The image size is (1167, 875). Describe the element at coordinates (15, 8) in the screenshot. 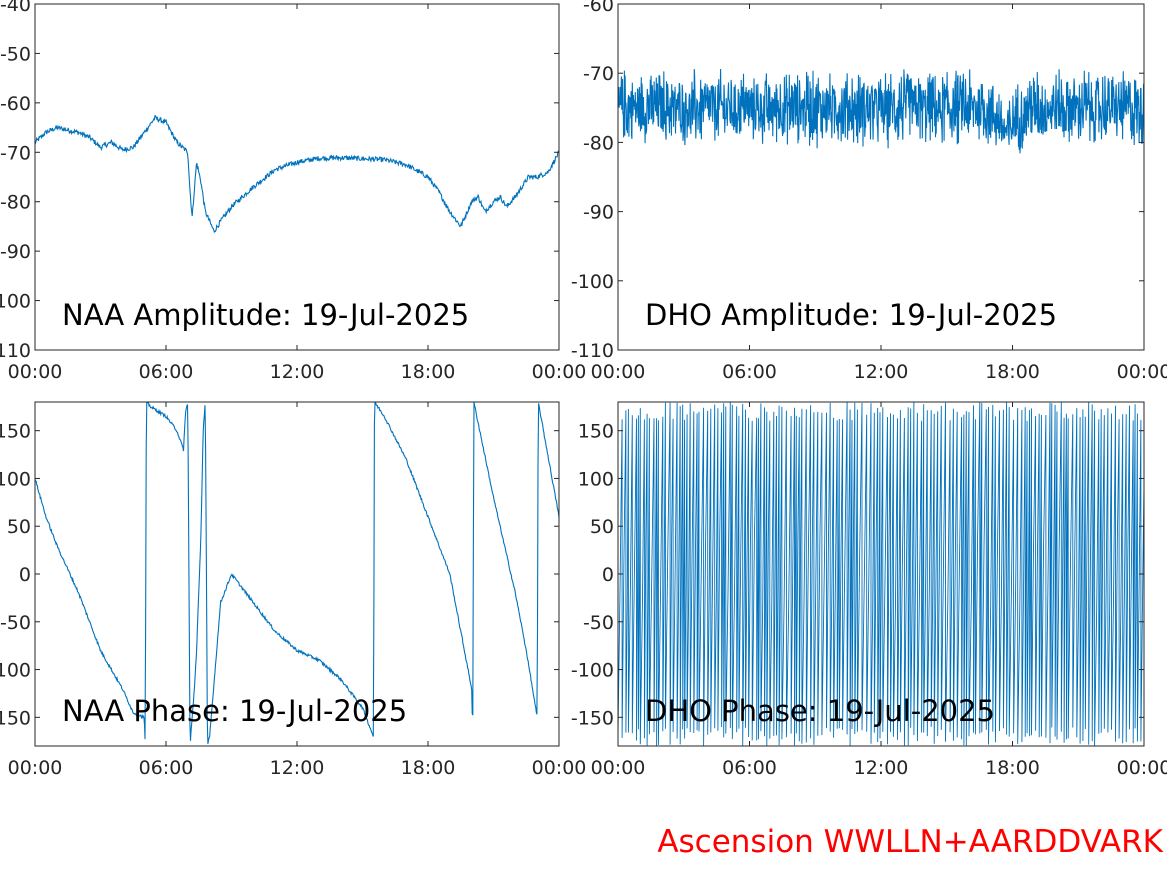

I see `y-tick-label: -40` at that location.